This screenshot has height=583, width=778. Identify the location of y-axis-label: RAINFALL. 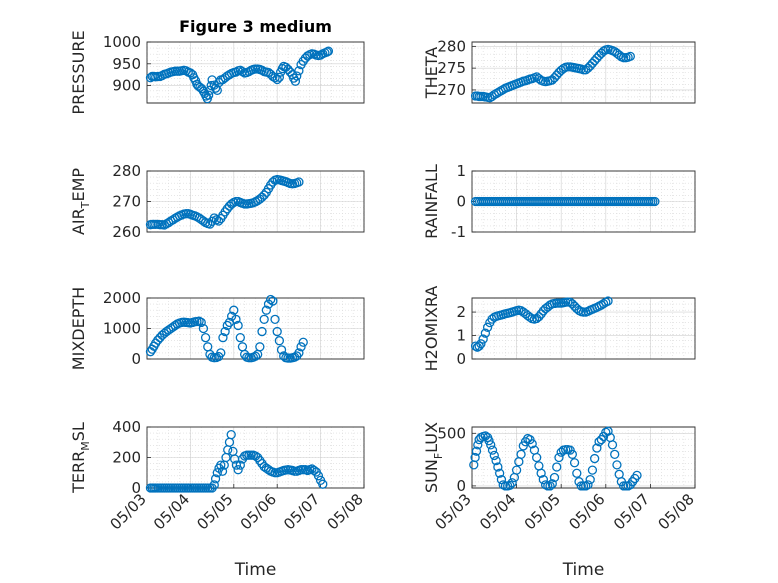
(431, 201).